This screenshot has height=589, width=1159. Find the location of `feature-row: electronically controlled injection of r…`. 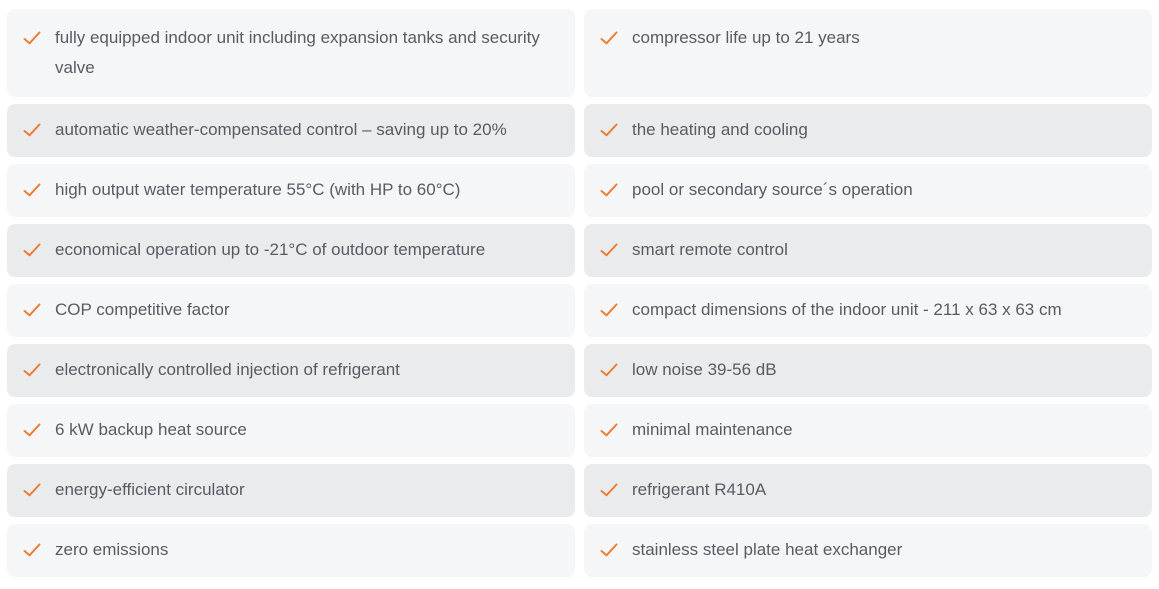

feature-row: electronically controlled injection of r… is located at coordinates (291, 370).